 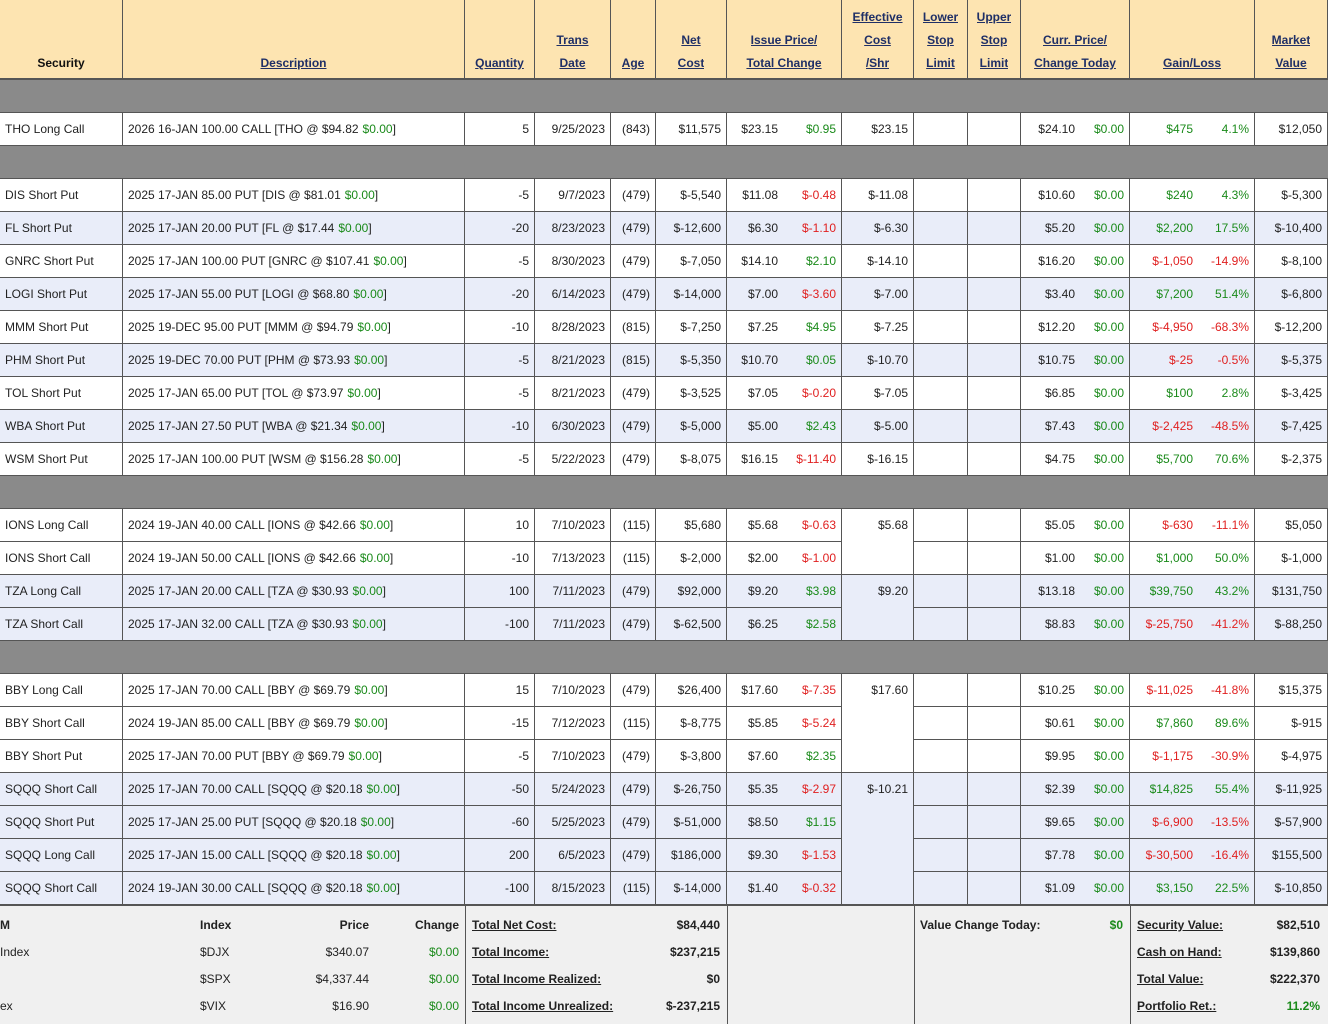 I want to click on section-separator, so click(x=664, y=492).